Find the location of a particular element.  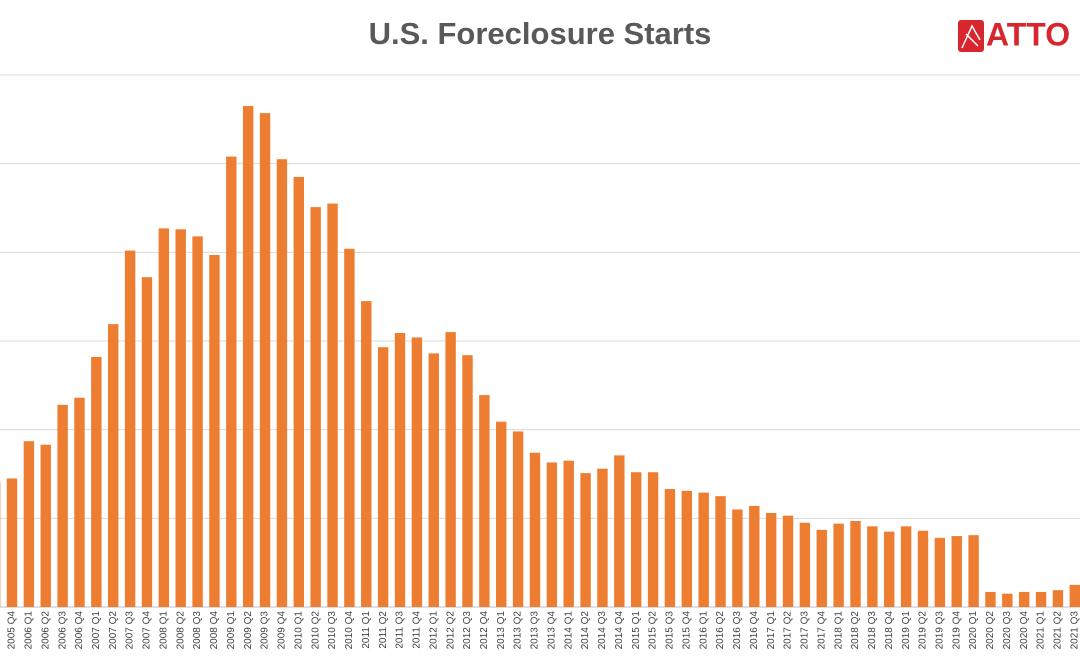

x-tick-label: 2011 Q3 is located at coordinates (400, 630).